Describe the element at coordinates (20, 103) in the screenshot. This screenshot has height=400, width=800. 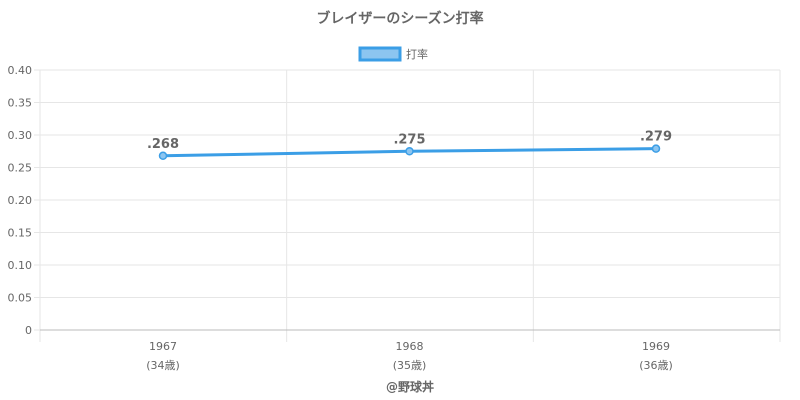
I see `y-tick-label: 0.35` at that location.